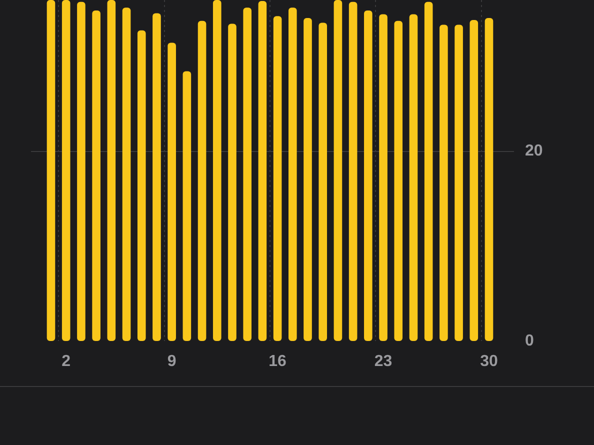 The image size is (594, 445). Describe the element at coordinates (383, 361) in the screenshot. I see `x-tick-label: 23` at that location.